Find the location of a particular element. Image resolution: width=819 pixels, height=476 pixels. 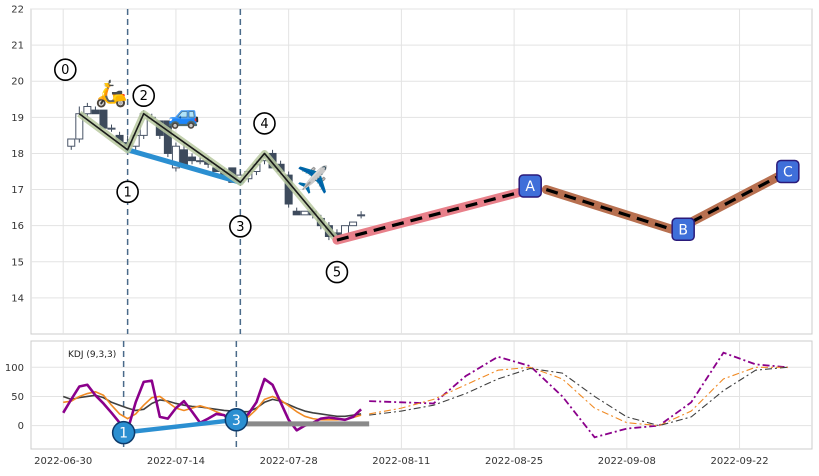

x-tick-label: 2022-09-22 is located at coordinates (739, 461).